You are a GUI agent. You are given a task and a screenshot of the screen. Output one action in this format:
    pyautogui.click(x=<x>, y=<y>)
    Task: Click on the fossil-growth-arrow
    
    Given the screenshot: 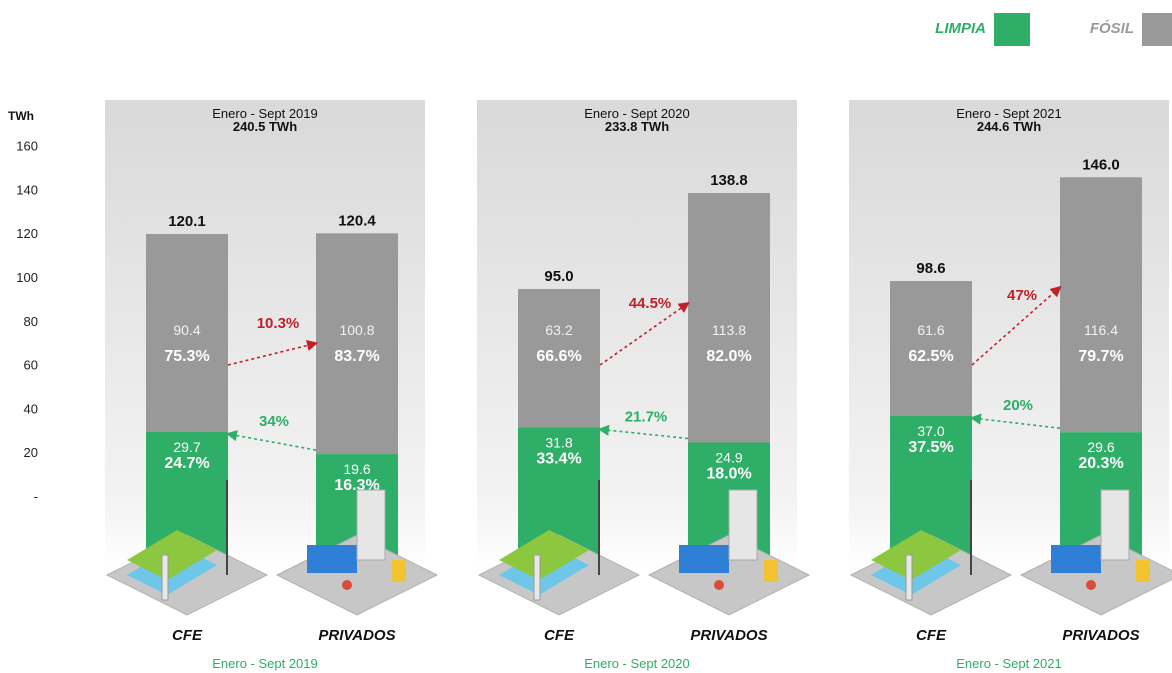 What is the action you would take?
    pyautogui.click(x=1016, y=325)
    